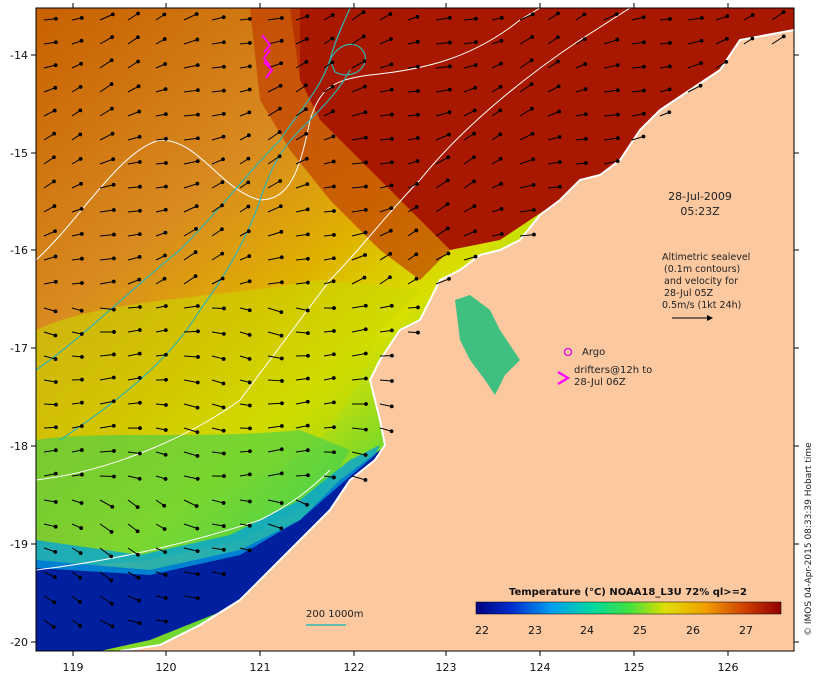  What do you see at coordinates (701, 281) in the screenshot?
I see `altimetry-note-line: and velocity for` at bounding box center [701, 281].